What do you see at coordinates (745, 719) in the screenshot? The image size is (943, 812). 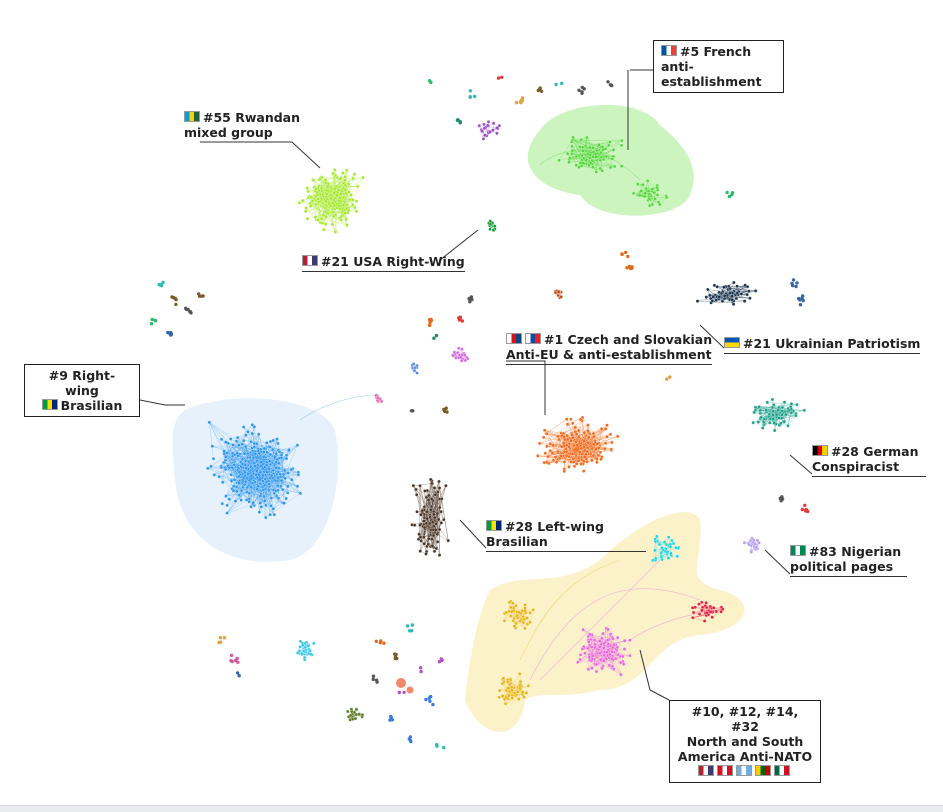 I see `label-text: #10, #12, #14, #32` at bounding box center [745, 719].